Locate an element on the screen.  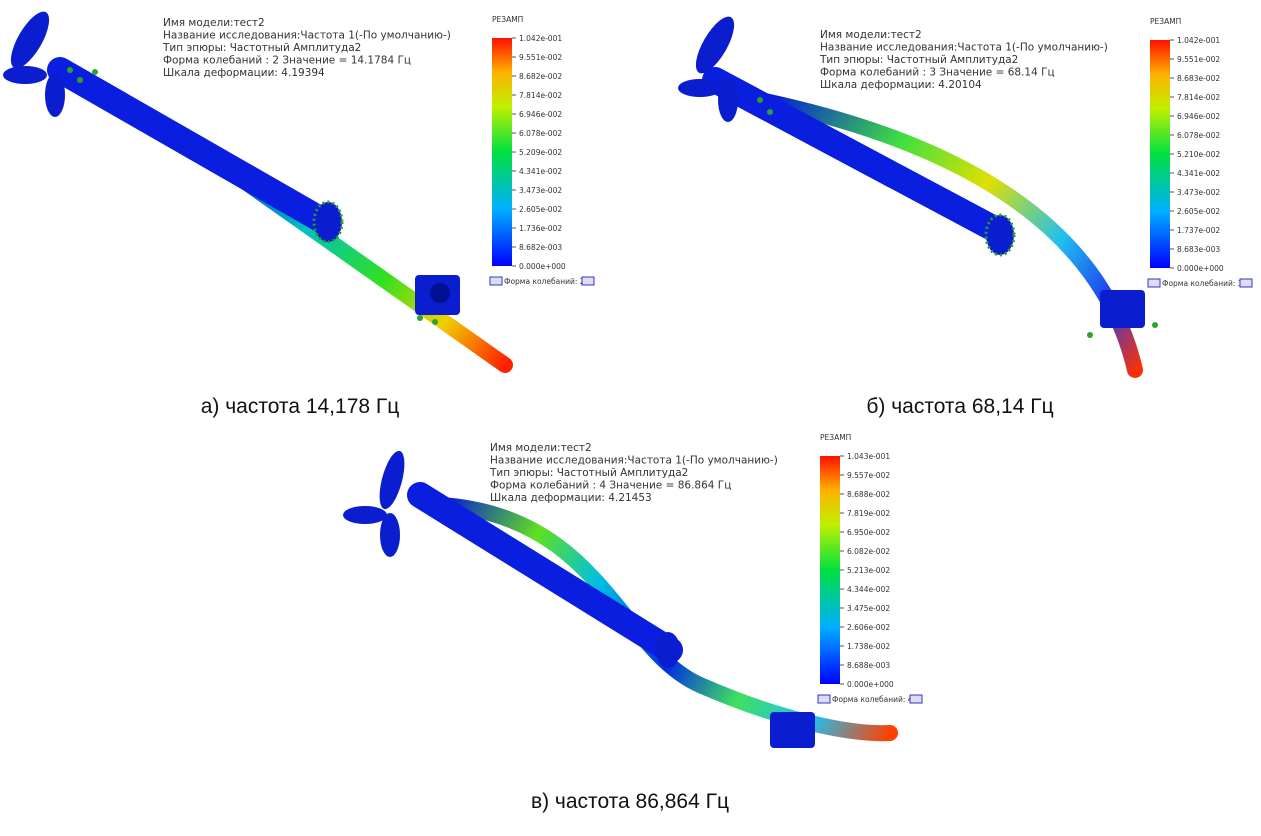
legend-label: 8.683e-002 is located at coordinates (1198, 78).